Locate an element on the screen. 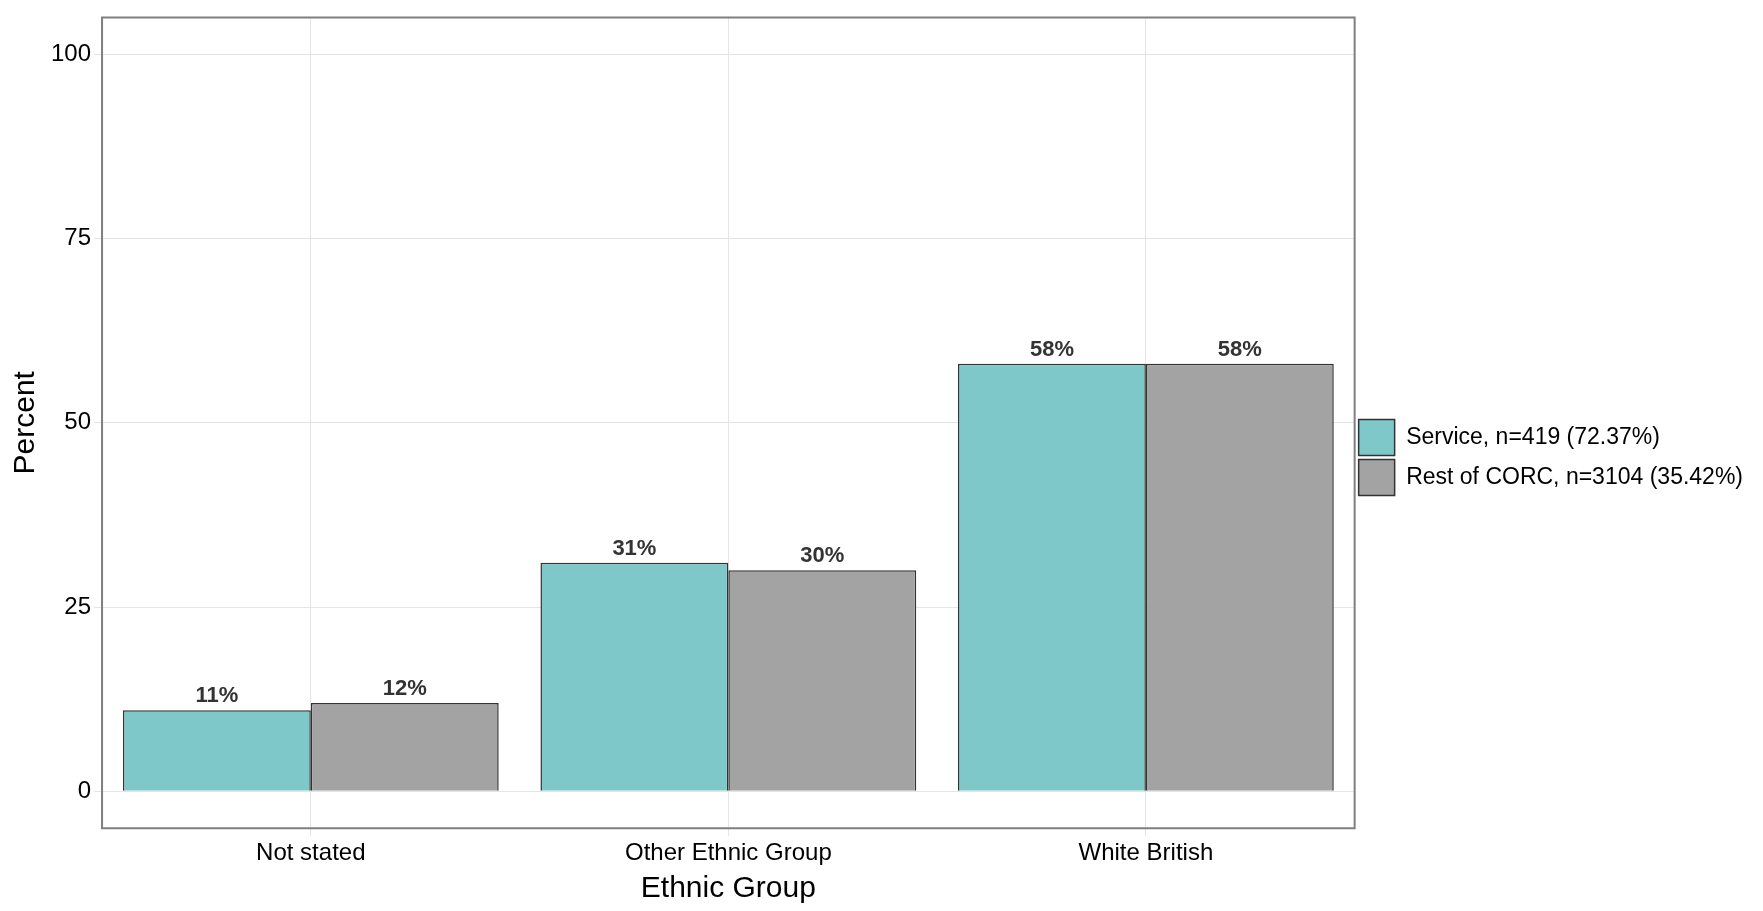  x-axis-title: Ethnic Group is located at coordinates (728, 887).